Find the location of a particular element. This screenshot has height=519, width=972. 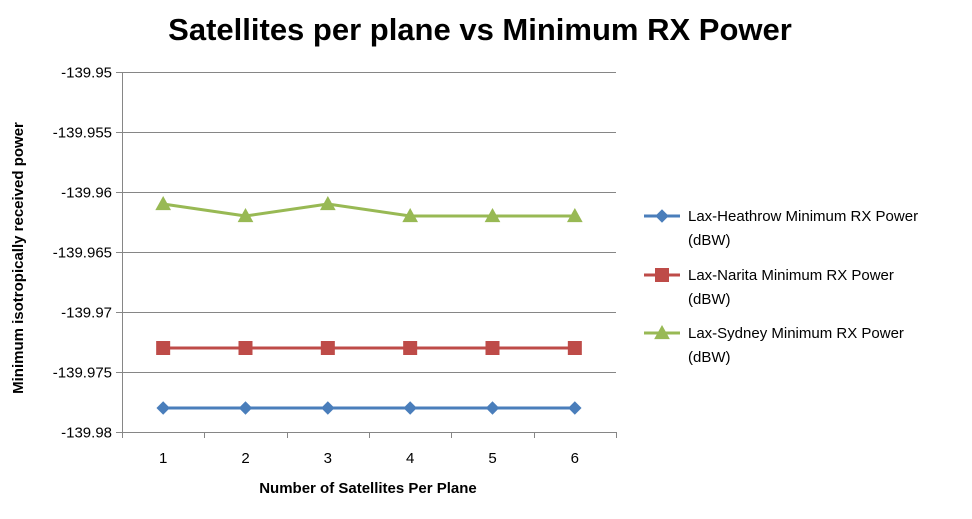

y-tick-label: -139.97 is located at coordinates (86, 313).